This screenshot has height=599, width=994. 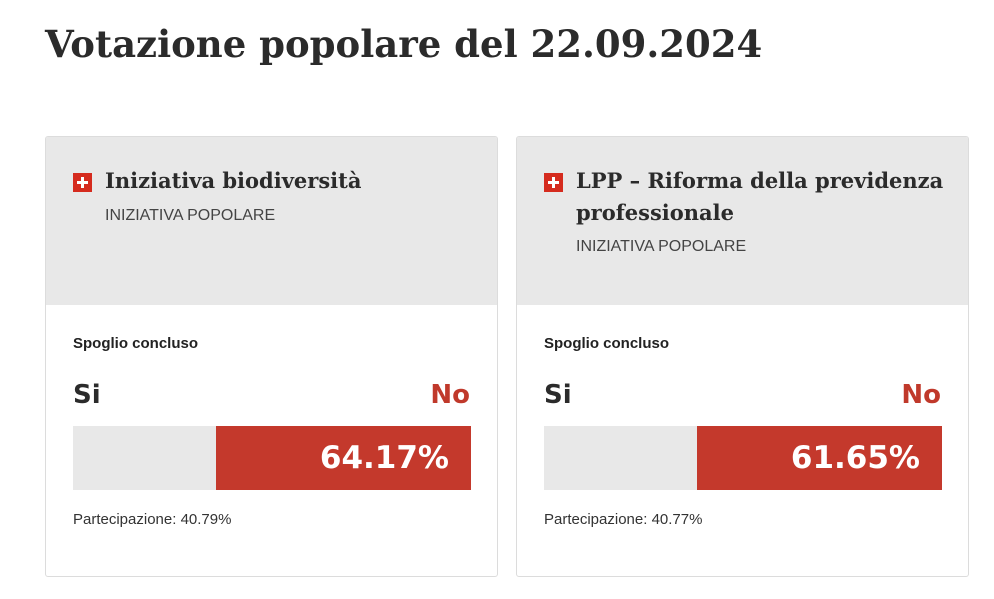 I want to click on turnout-text: Partecipazione: 40.77%, so click(x=623, y=519).